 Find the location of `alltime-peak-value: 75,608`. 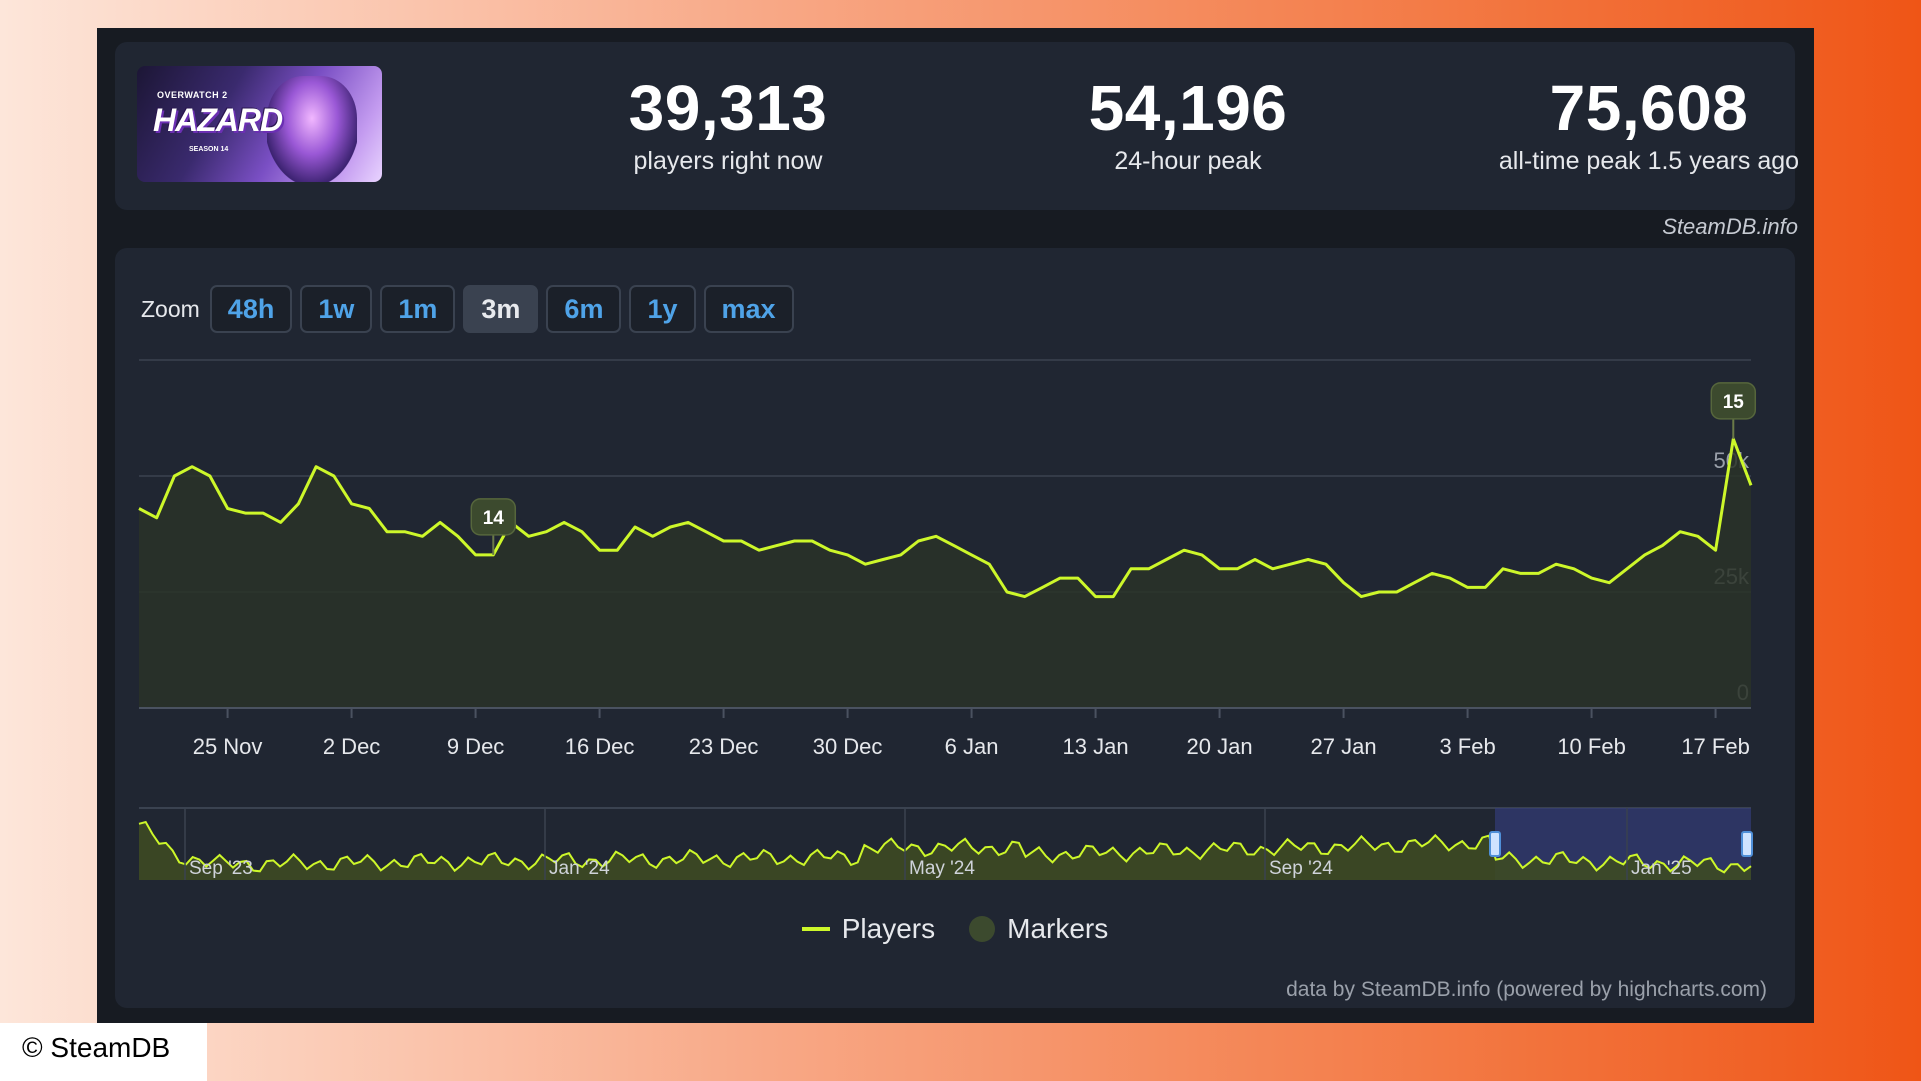

alltime-peak-value: 75,608 is located at coordinates (1649, 108).